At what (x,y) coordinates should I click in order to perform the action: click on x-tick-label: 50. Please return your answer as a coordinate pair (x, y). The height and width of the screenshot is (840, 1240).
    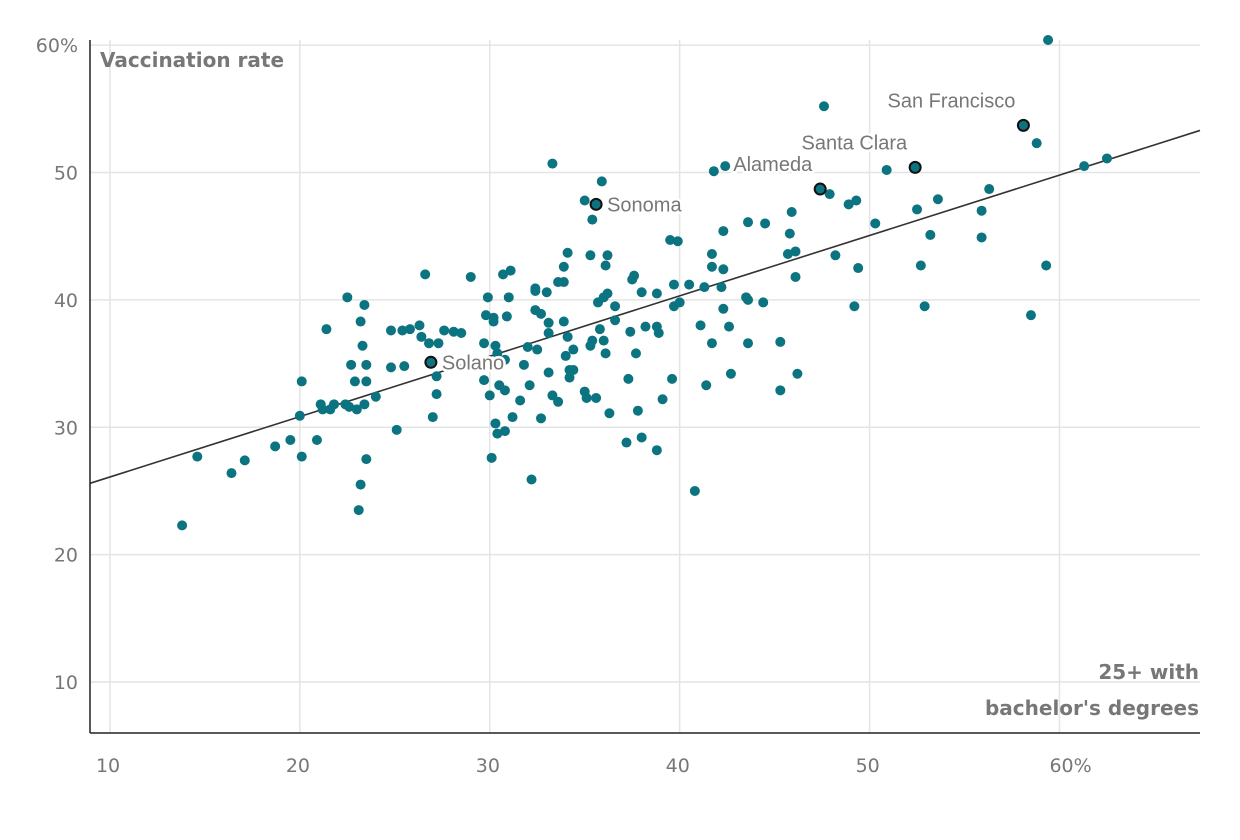
    Looking at the image, I should click on (868, 766).